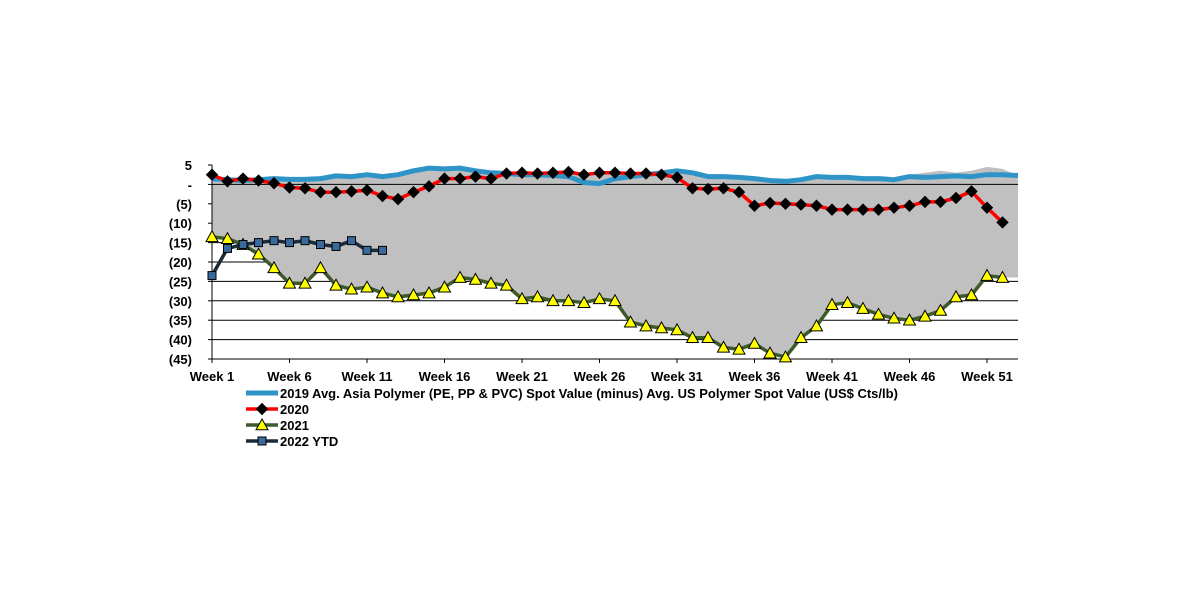  I want to click on x-tick-label-8: Week 41, so click(832, 376).